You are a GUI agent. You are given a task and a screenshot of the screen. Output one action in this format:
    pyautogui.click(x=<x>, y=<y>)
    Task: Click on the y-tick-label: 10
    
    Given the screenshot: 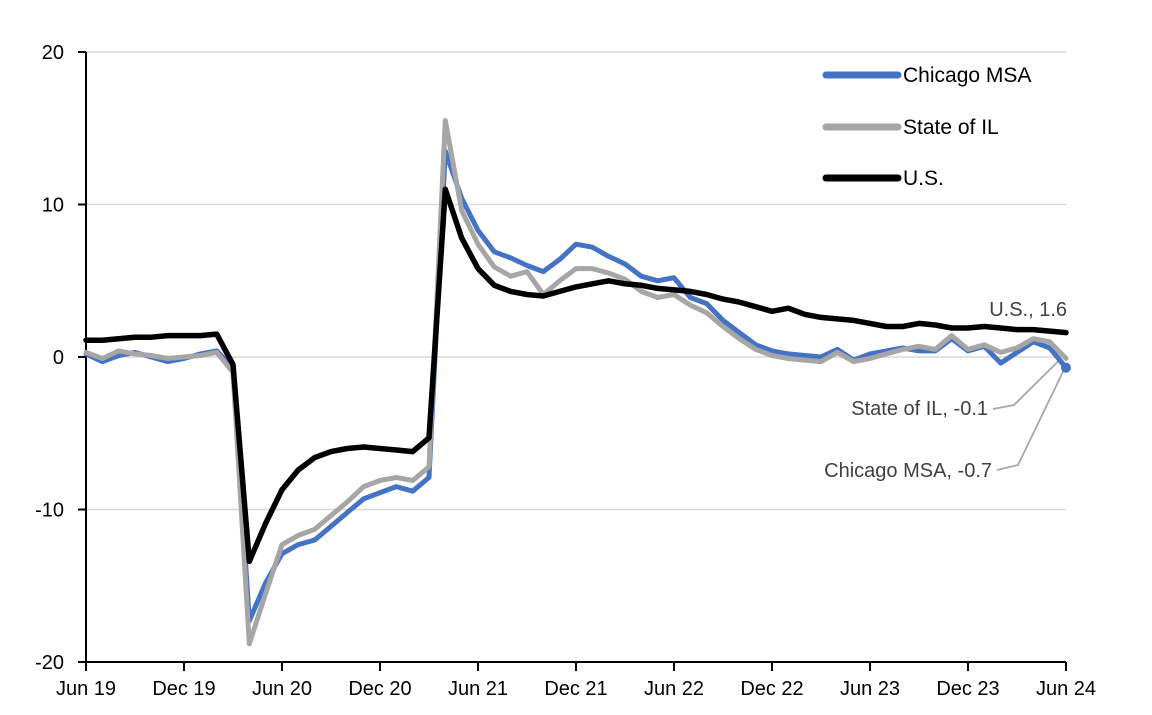 What is the action you would take?
    pyautogui.click(x=53, y=206)
    